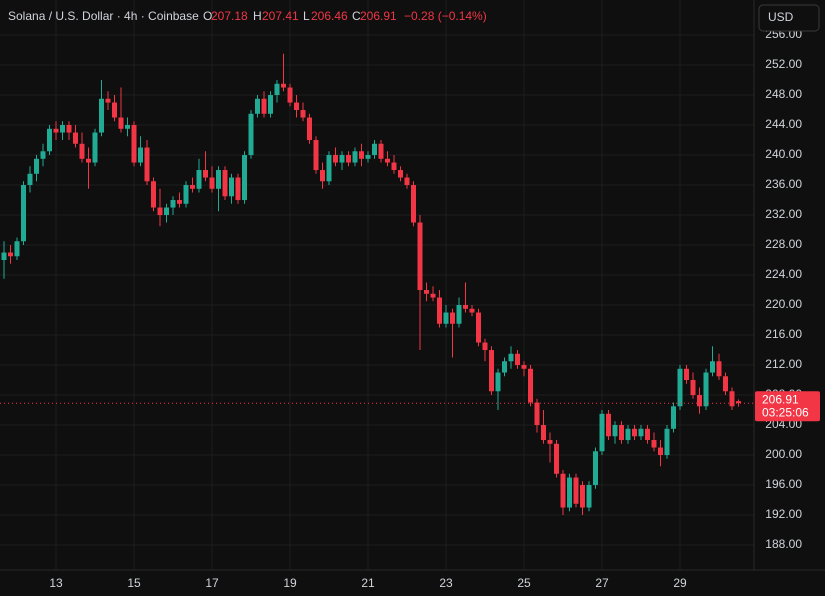 Image resolution: width=825 pixels, height=596 pixels. What do you see at coordinates (207, 16) in the screenshot?
I see `ohlc-key: O` at bounding box center [207, 16].